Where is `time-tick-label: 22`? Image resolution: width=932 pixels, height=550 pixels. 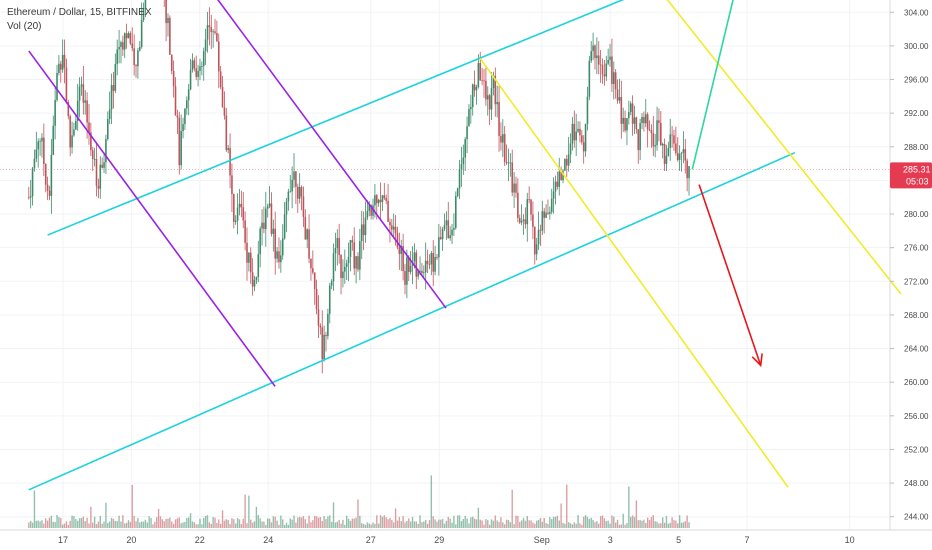
time-tick-label: 22 is located at coordinates (200, 540).